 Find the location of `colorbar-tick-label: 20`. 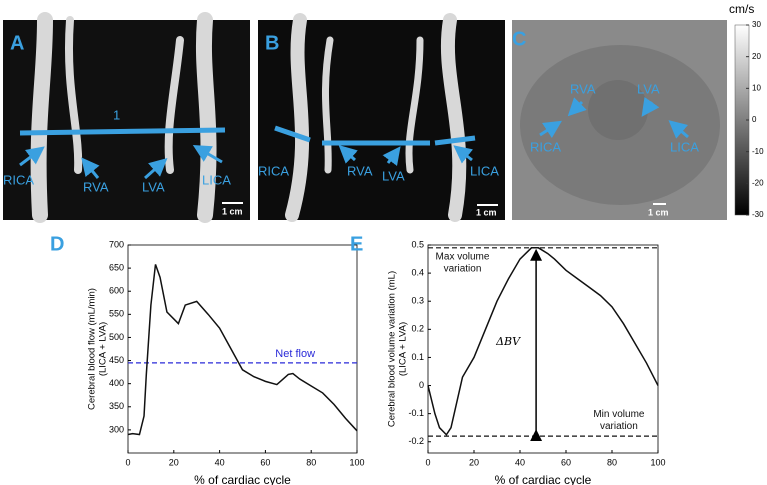

colorbar-tick-label: 20 is located at coordinates (756, 56).